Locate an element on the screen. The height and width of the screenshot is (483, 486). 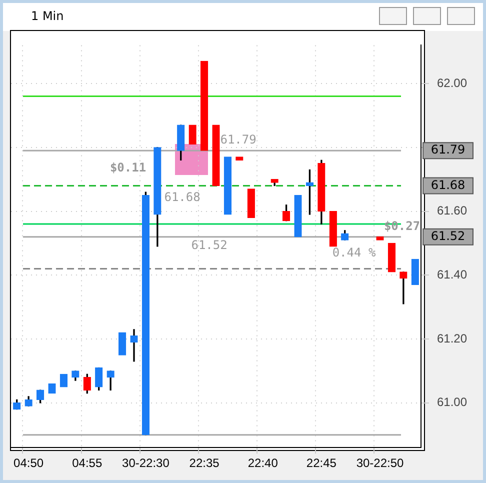
annotation: 61.52 is located at coordinates (209, 245).